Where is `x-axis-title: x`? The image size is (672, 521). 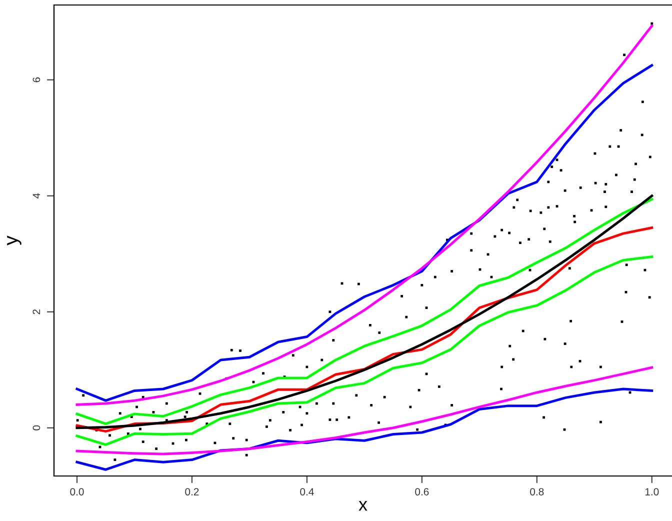
x-axis-title: x is located at coordinates (363, 506).